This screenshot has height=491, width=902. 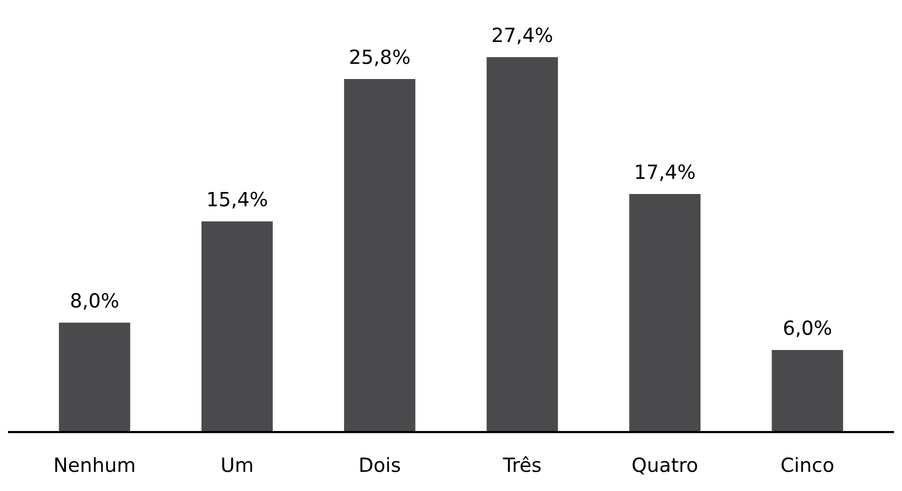 I want to click on data-label: 15,4%, so click(x=237, y=200).